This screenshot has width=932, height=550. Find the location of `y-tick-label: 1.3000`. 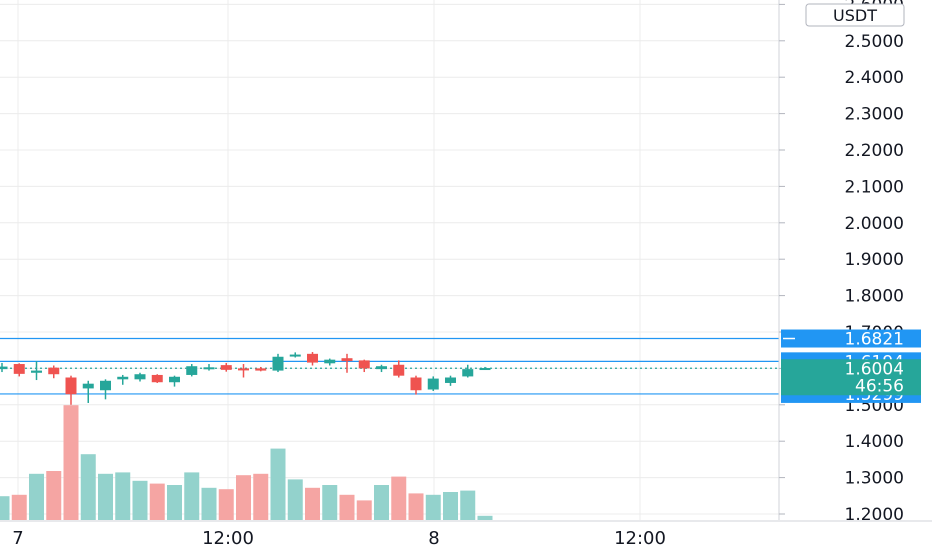

y-tick-label: 1.3000 is located at coordinates (874, 479).